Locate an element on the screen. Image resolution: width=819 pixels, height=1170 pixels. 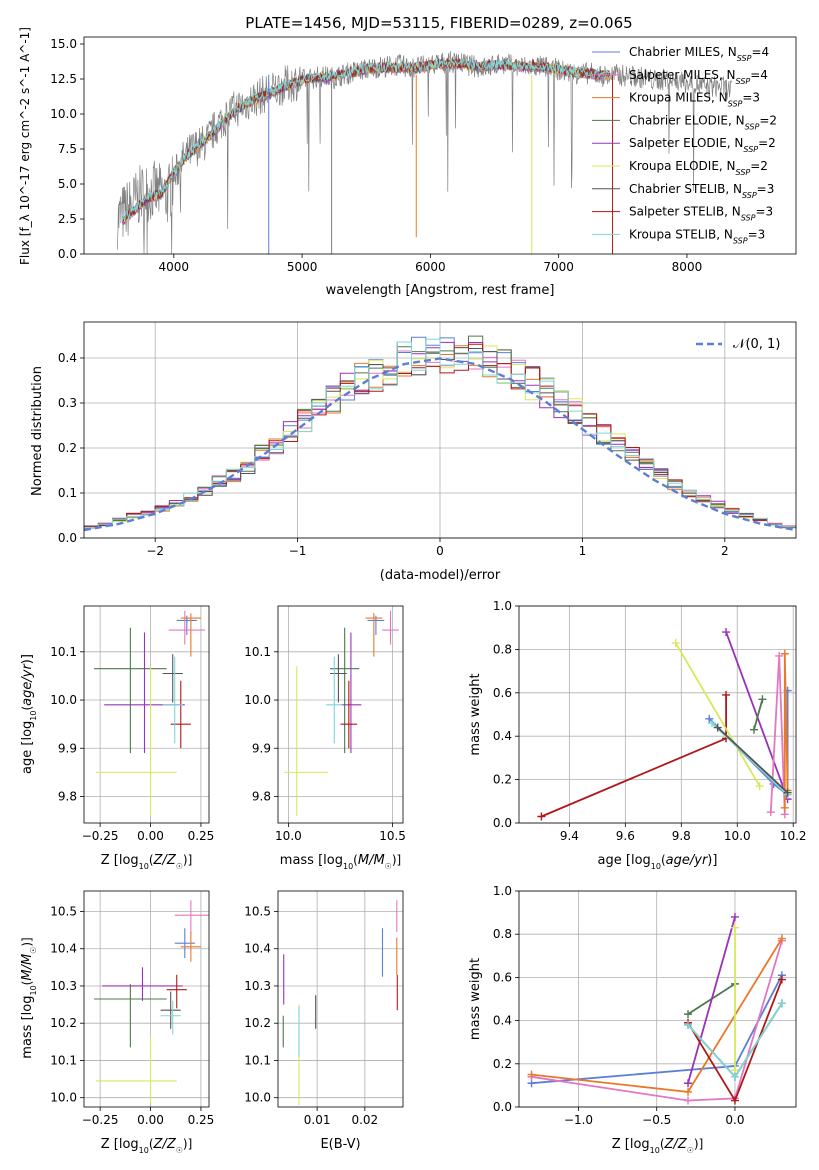
tick-label-y: 10.5 is located at coordinates (63, 911).